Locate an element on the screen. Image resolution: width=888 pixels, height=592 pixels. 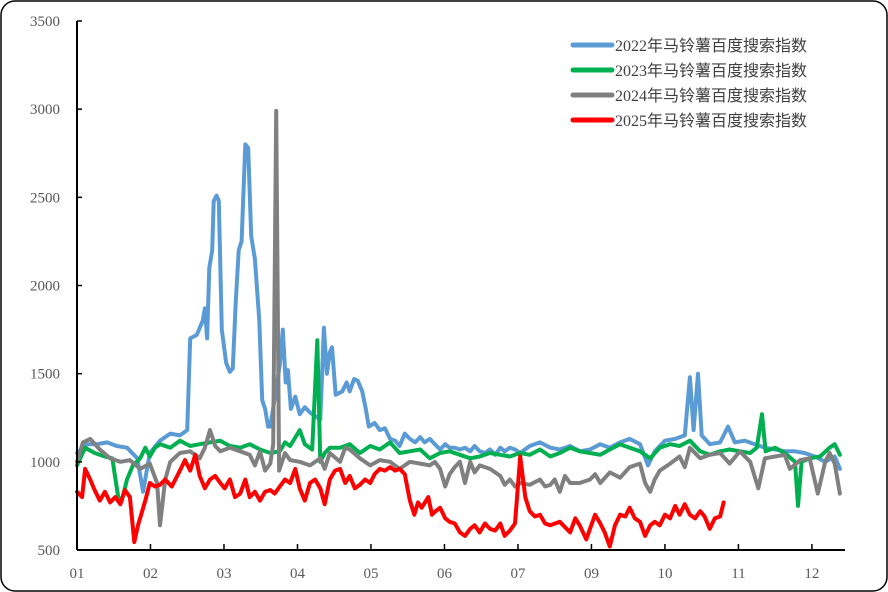
y-tick-label: 1000 is located at coordinates (45, 463).